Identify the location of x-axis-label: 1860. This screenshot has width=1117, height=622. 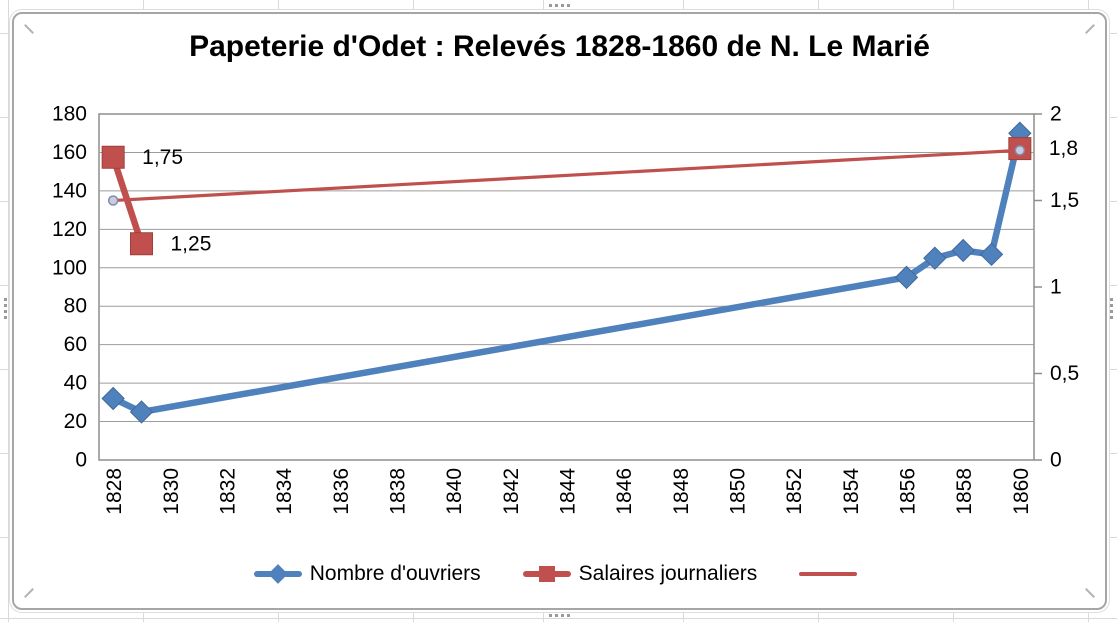
(1021, 491).